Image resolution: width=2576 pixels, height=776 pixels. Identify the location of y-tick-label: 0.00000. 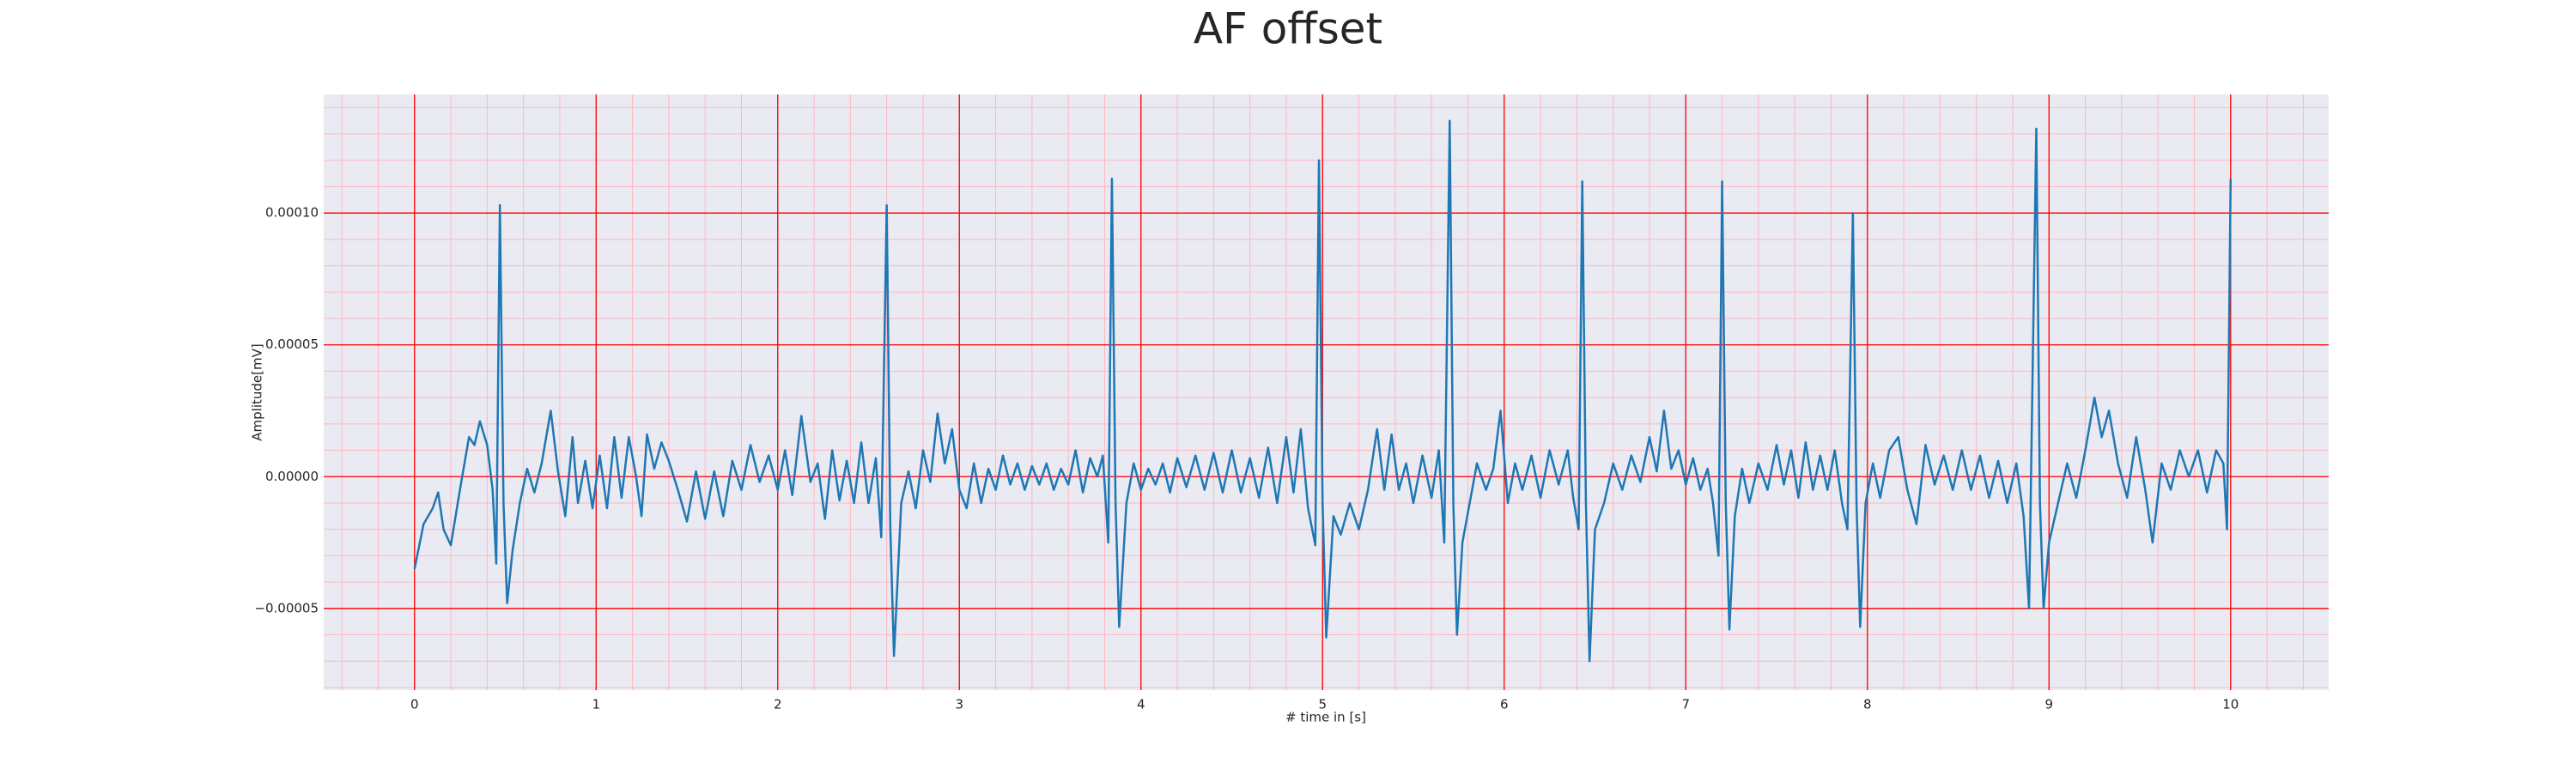
(292, 477).